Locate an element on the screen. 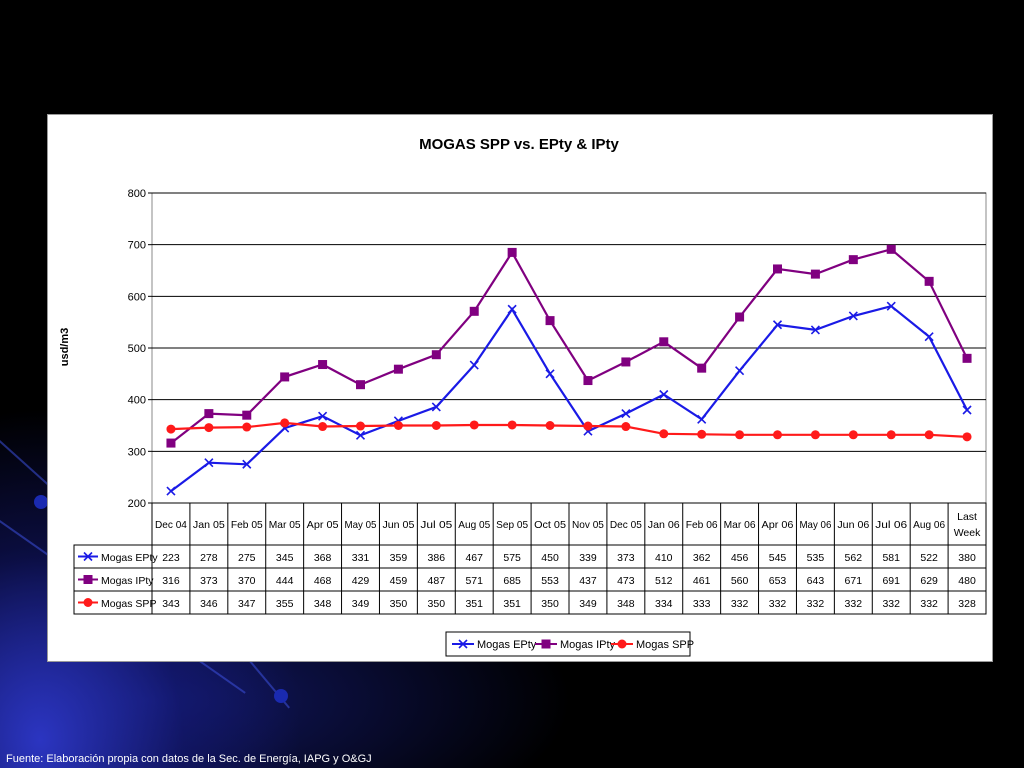  y-tick-label: 600 is located at coordinates (137, 297).